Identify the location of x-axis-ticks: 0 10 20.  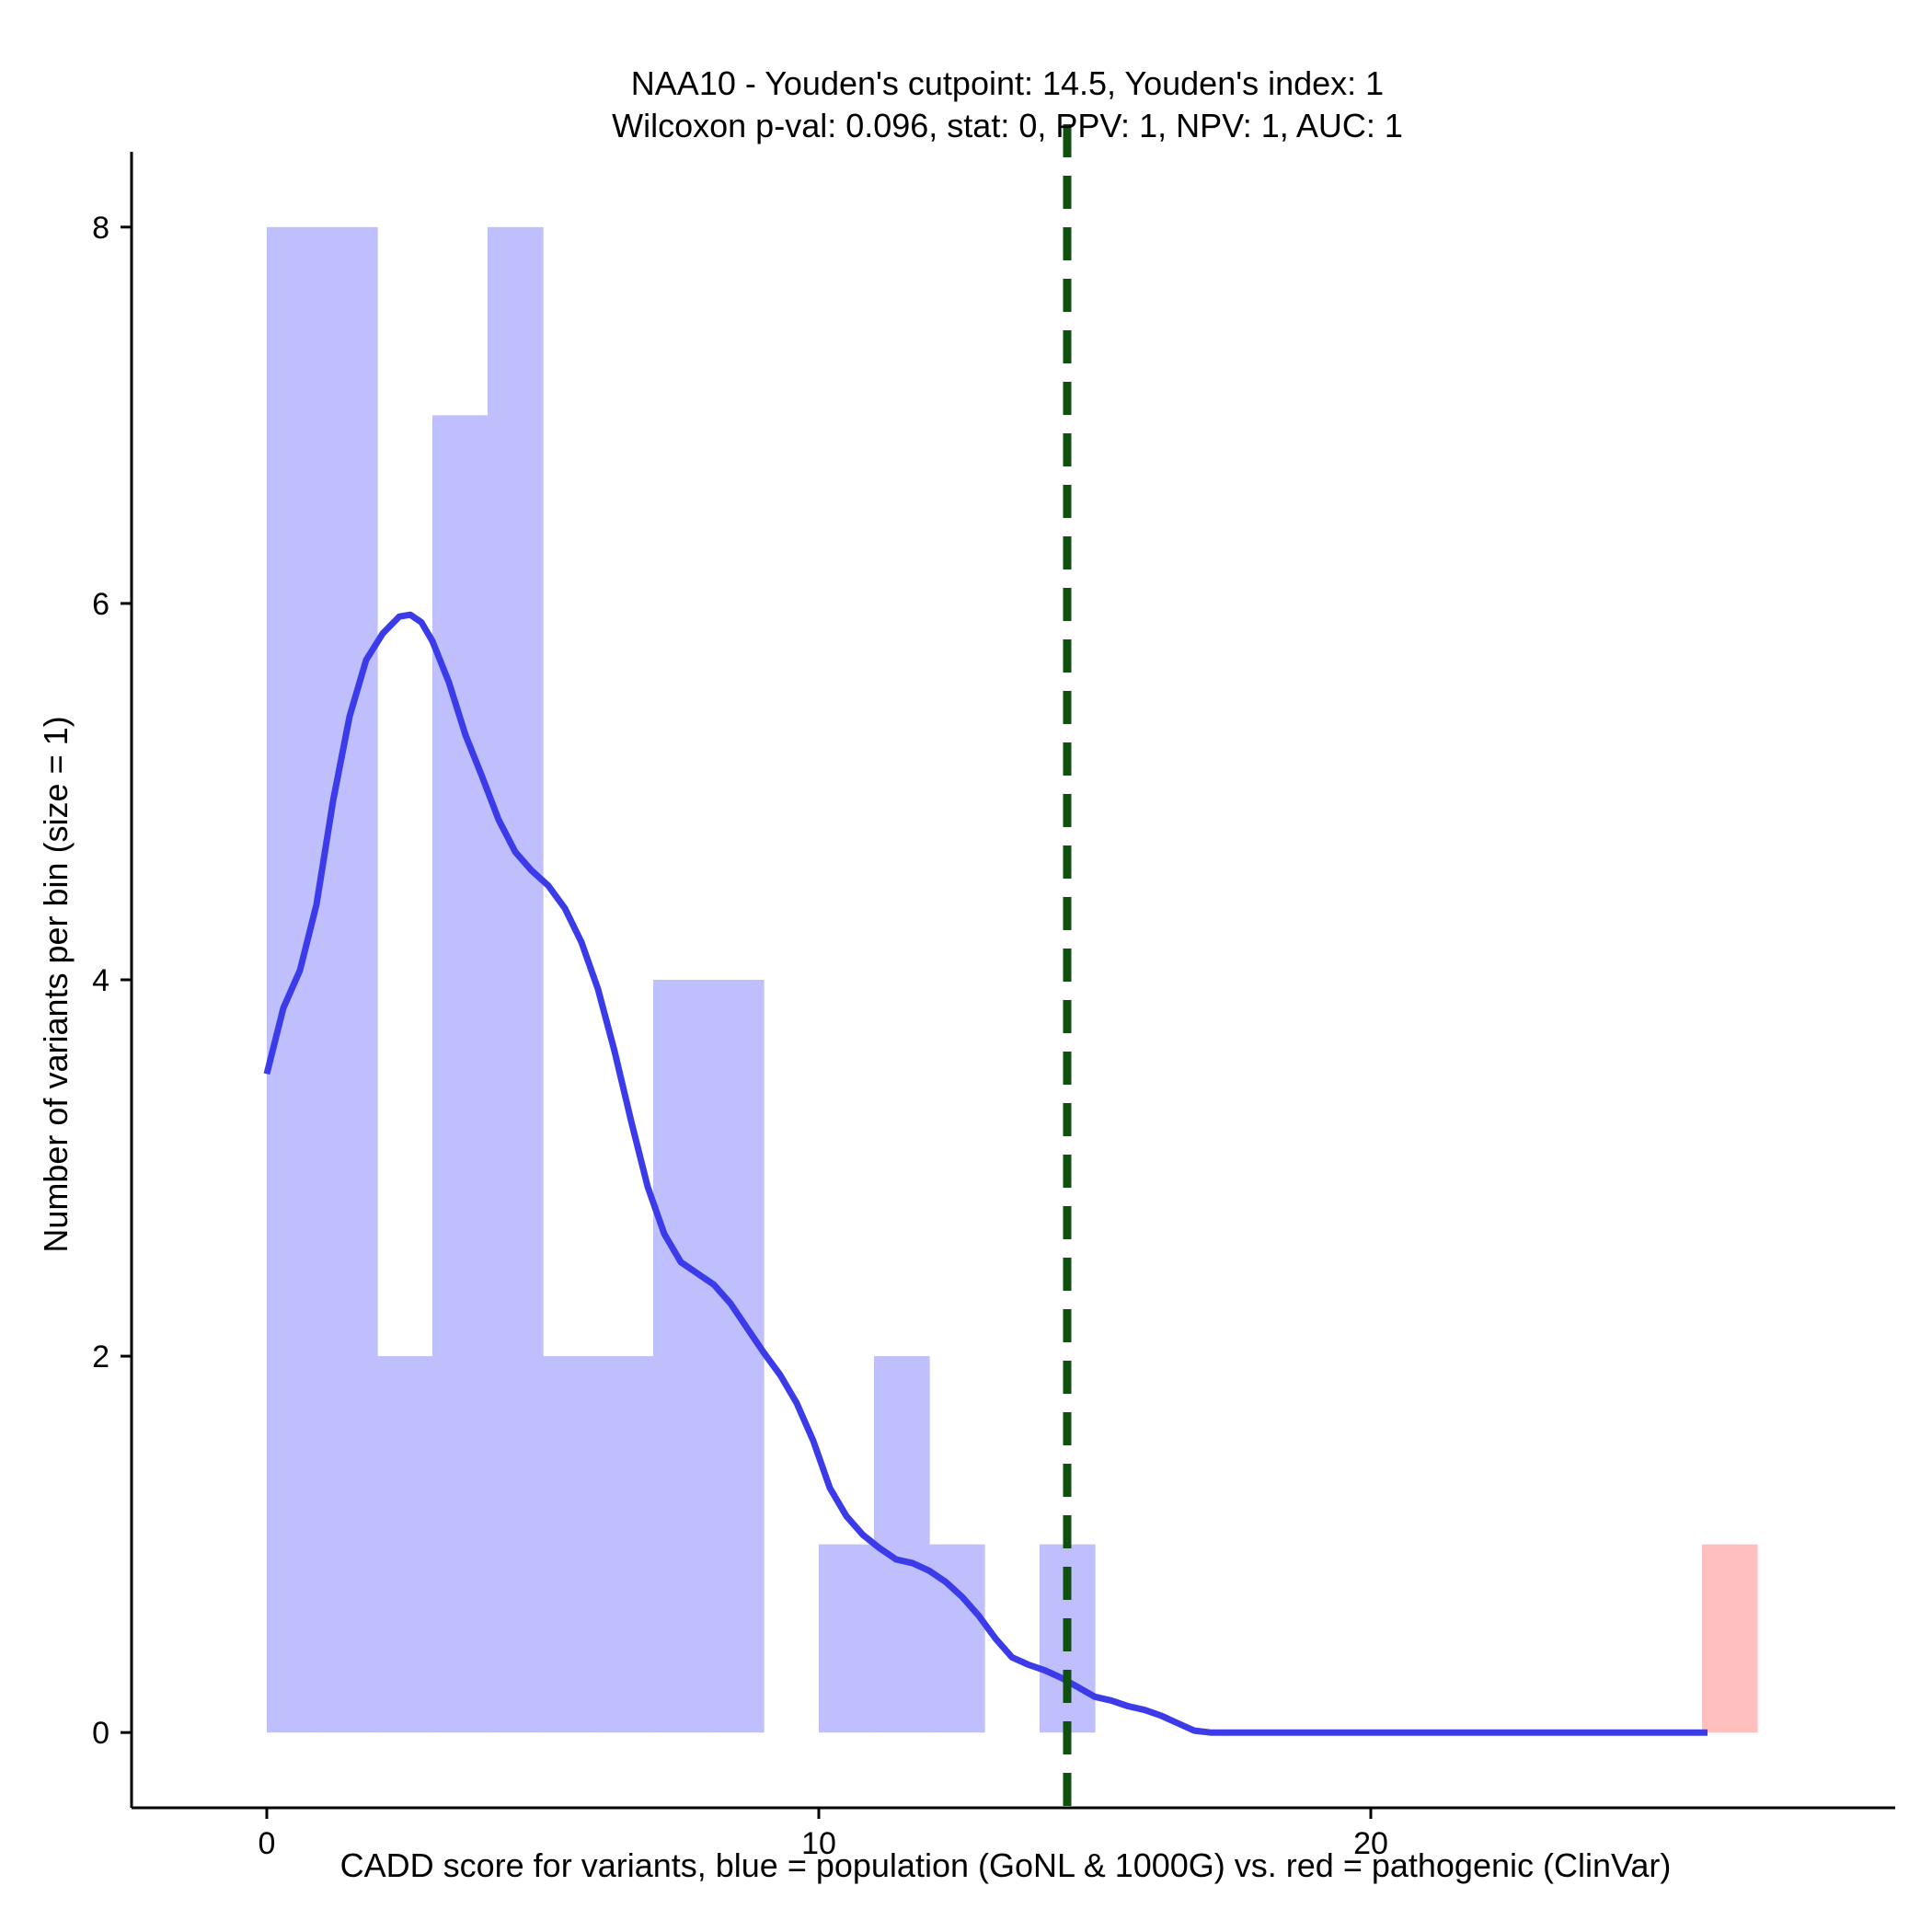
(823, 1834).